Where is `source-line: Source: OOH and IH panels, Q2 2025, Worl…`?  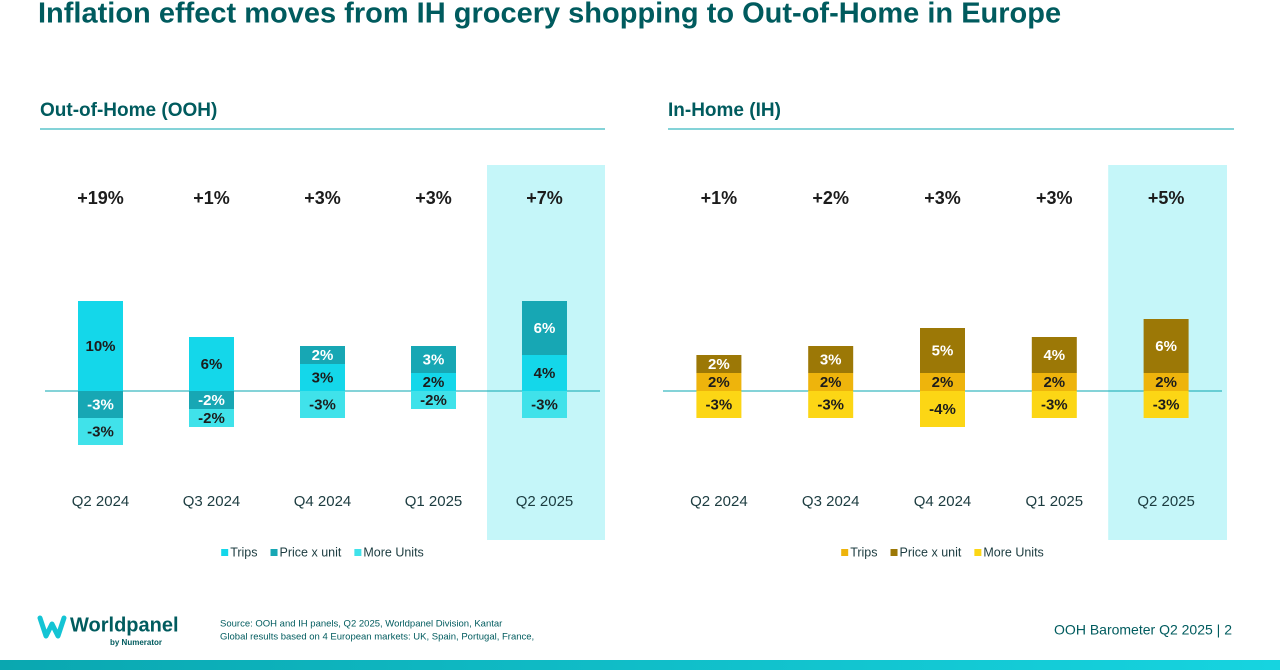
source-line: Source: OOH and IH panels, Q2 2025, Worl… is located at coordinates (361, 624).